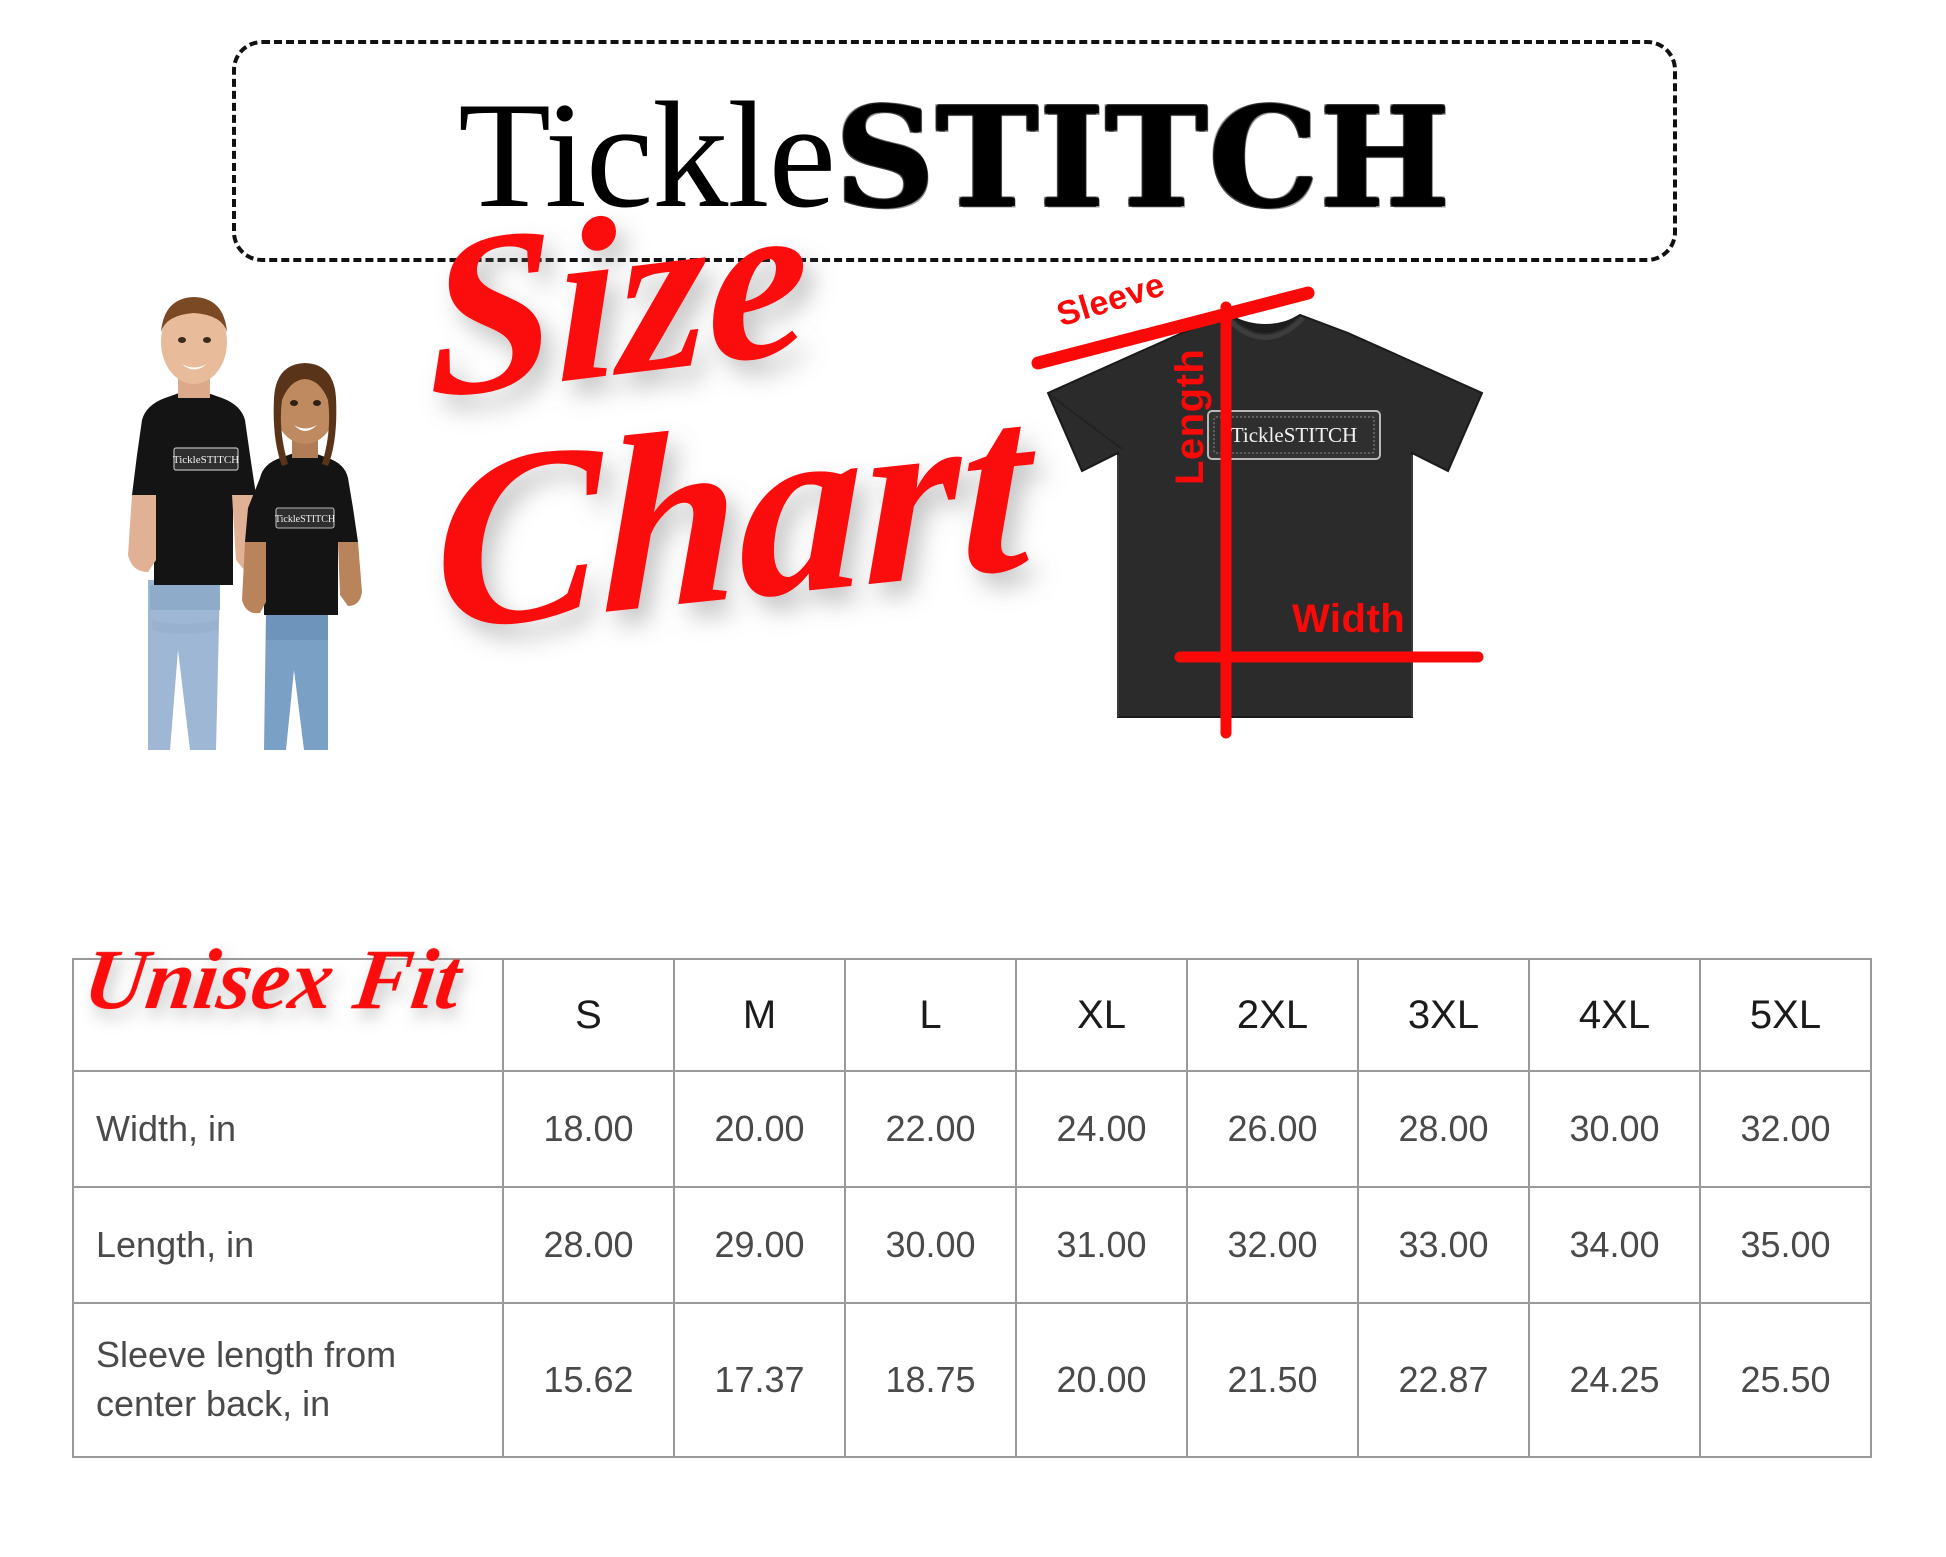 This screenshot has width=1946, height=1557. I want to click on cell-sleeve-s: 15.62, so click(588, 1380).